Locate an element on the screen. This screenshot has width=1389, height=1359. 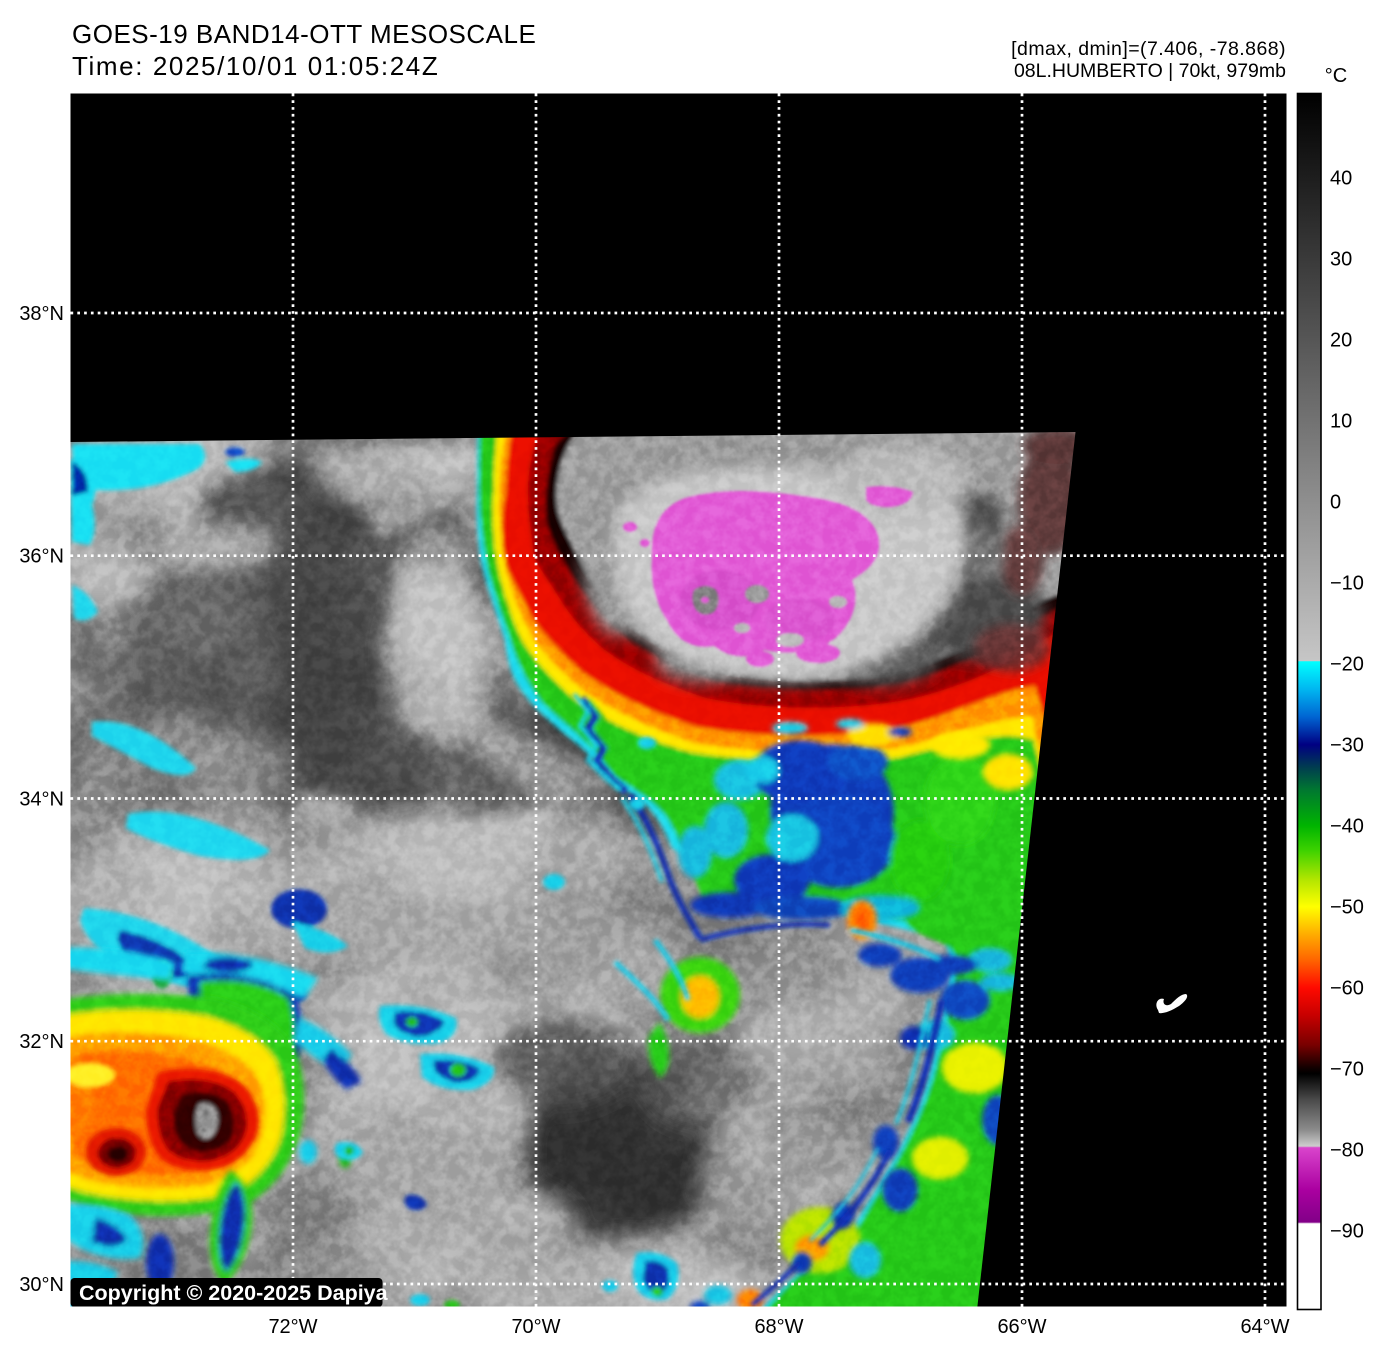
svg-text: −20 is located at coordinates (1347, 665).